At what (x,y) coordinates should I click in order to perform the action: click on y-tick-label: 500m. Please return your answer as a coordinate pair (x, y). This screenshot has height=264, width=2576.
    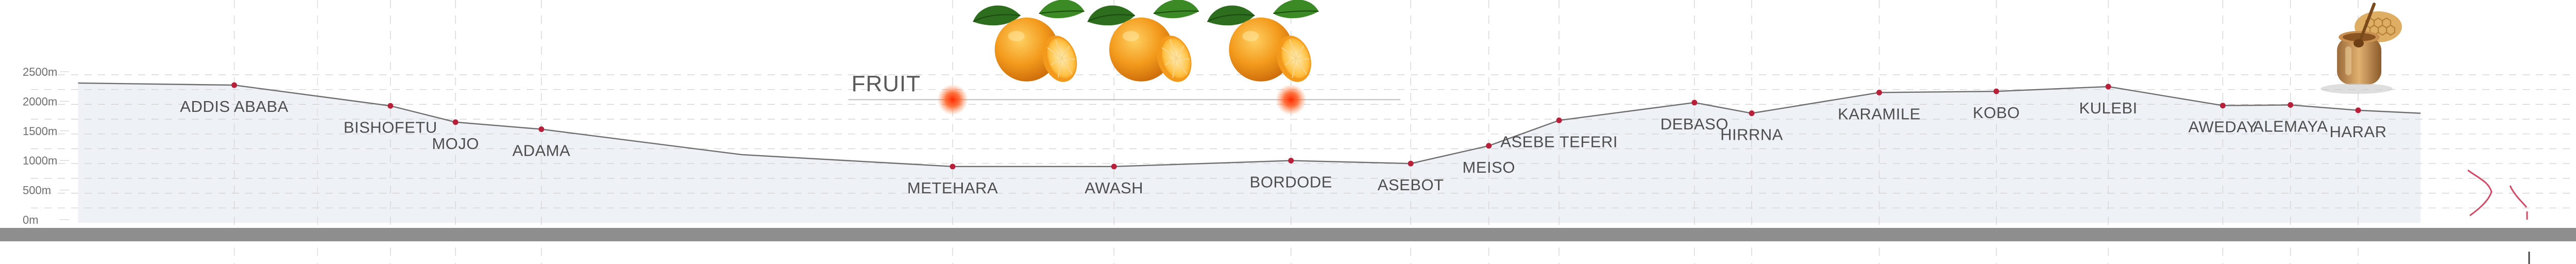
    Looking at the image, I should click on (37, 190).